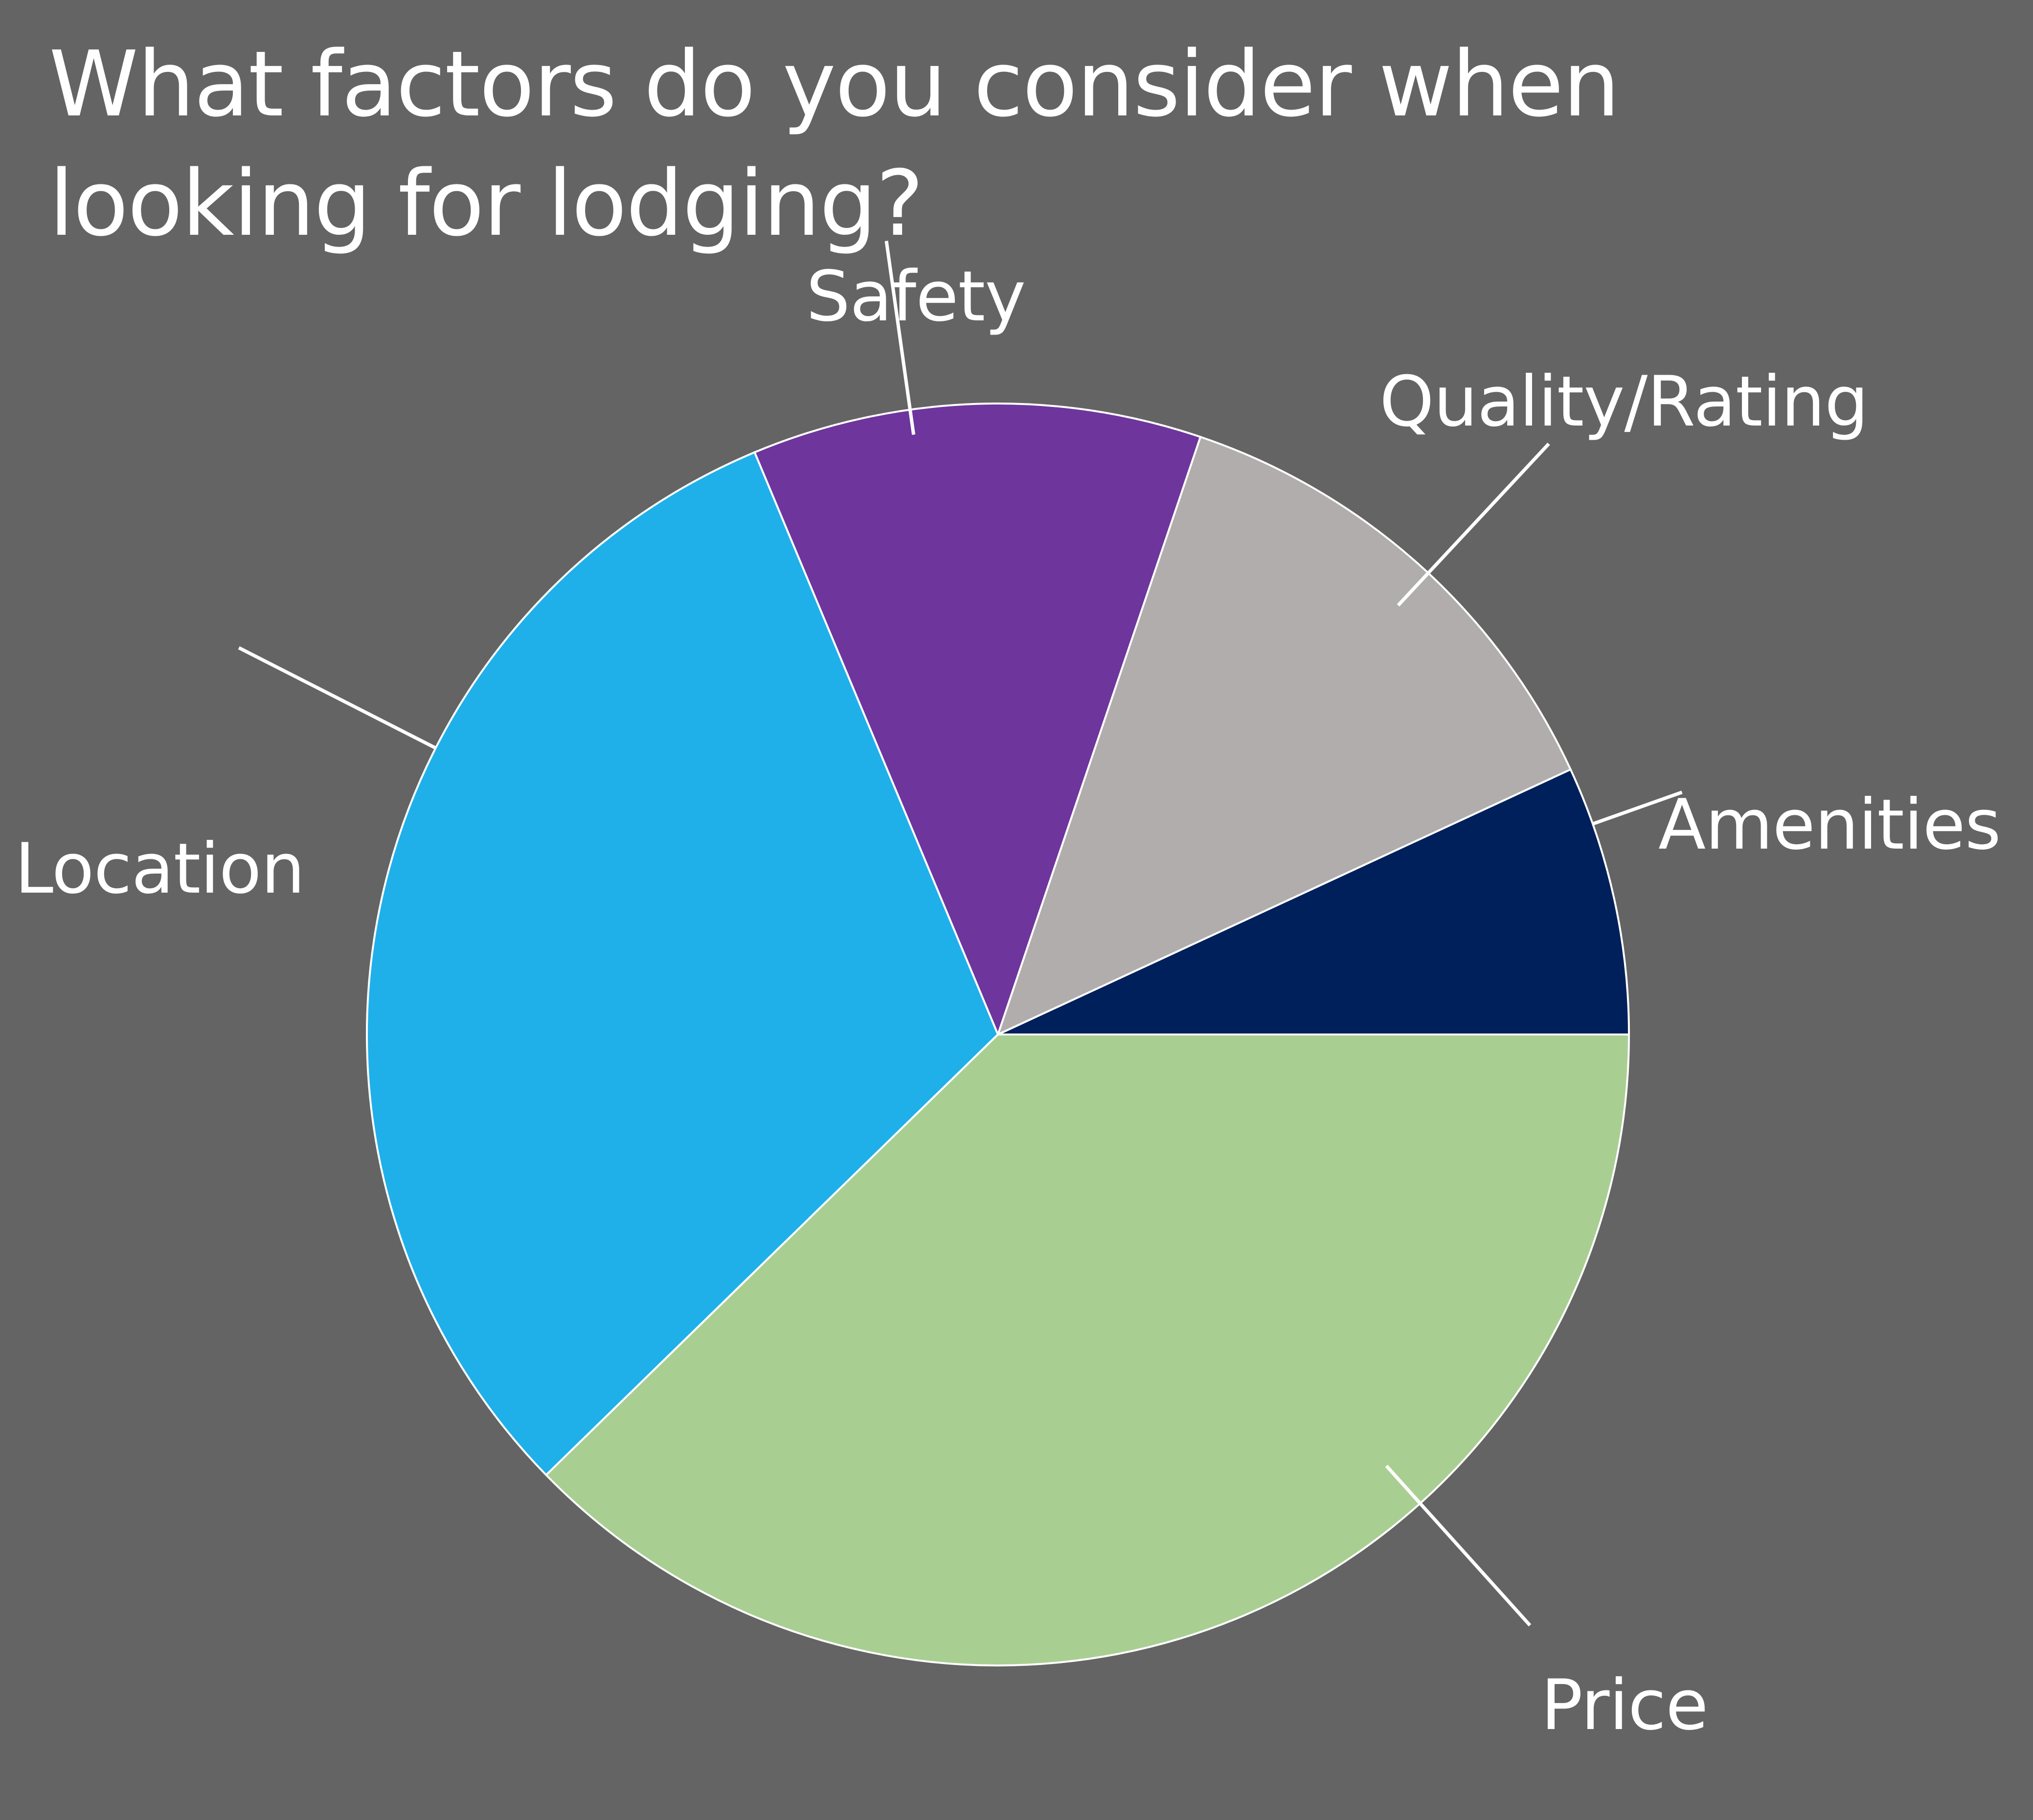 The width and height of the screenshot is (2033, 1820). Describe the element at coordinates (160, 869) in the screenshot. I see `slice-label-location: Location` at that location.